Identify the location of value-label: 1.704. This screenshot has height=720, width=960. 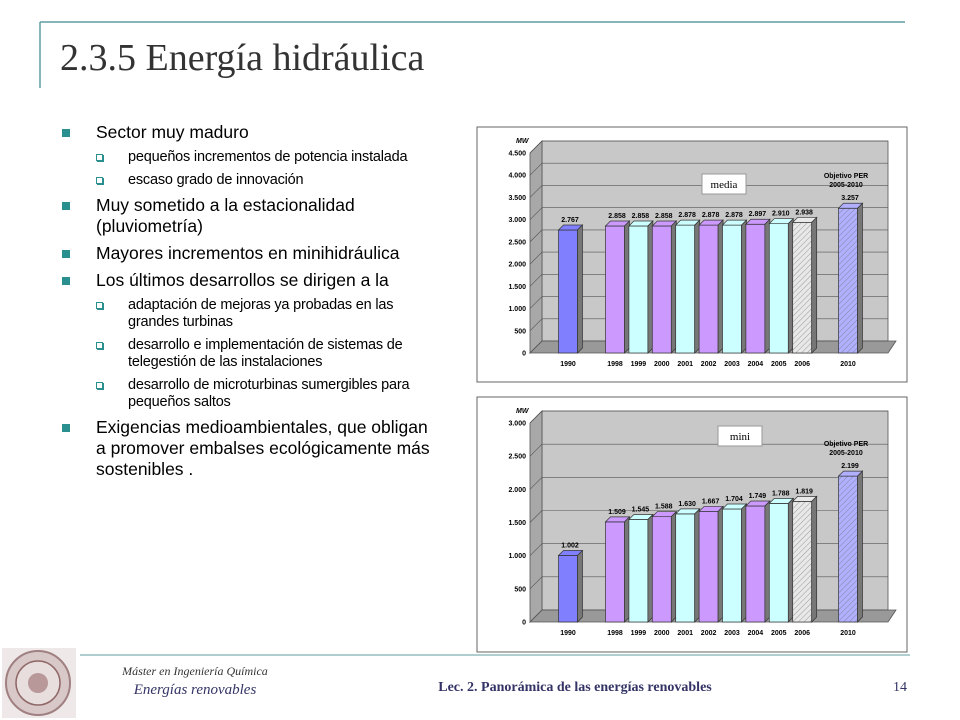
(734, 499).